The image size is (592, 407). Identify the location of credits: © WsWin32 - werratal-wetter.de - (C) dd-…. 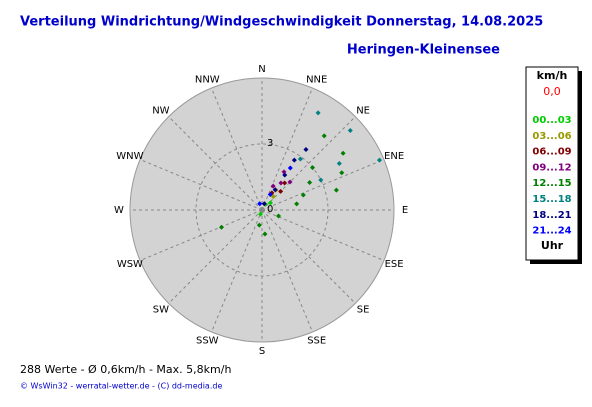
(121, 386).